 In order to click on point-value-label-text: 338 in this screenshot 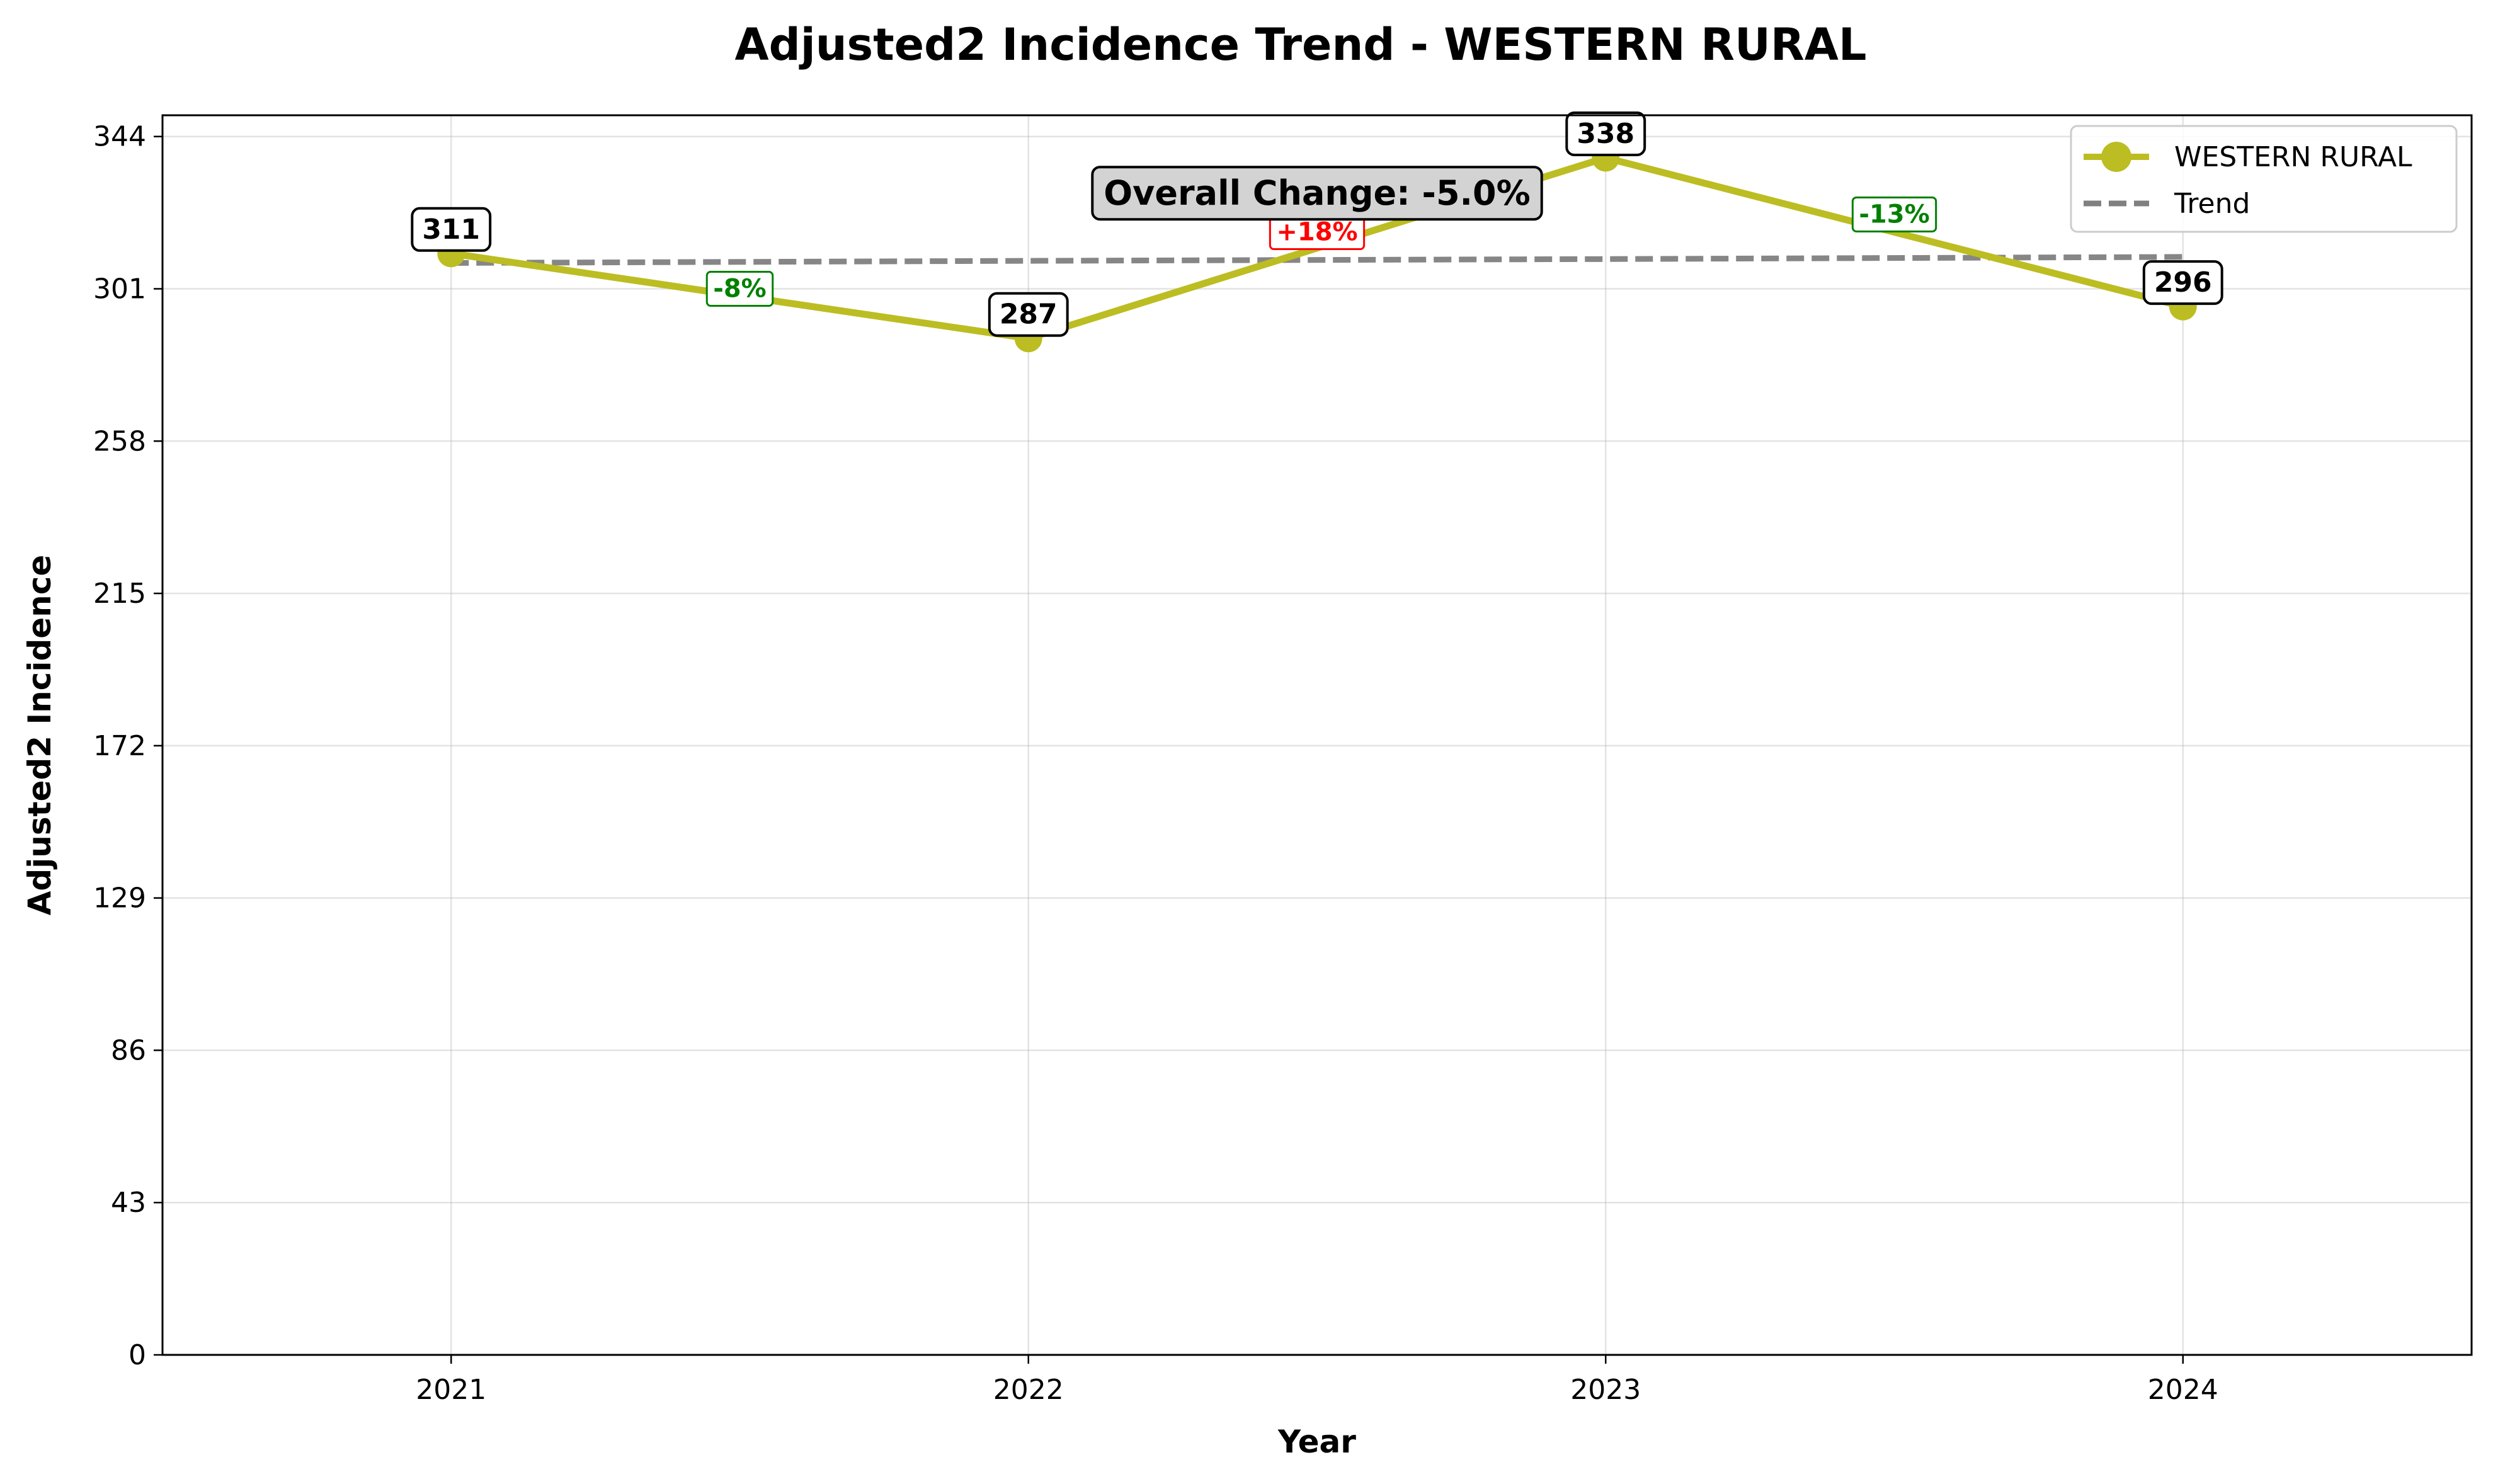, I will do `click(1605, 134)`.